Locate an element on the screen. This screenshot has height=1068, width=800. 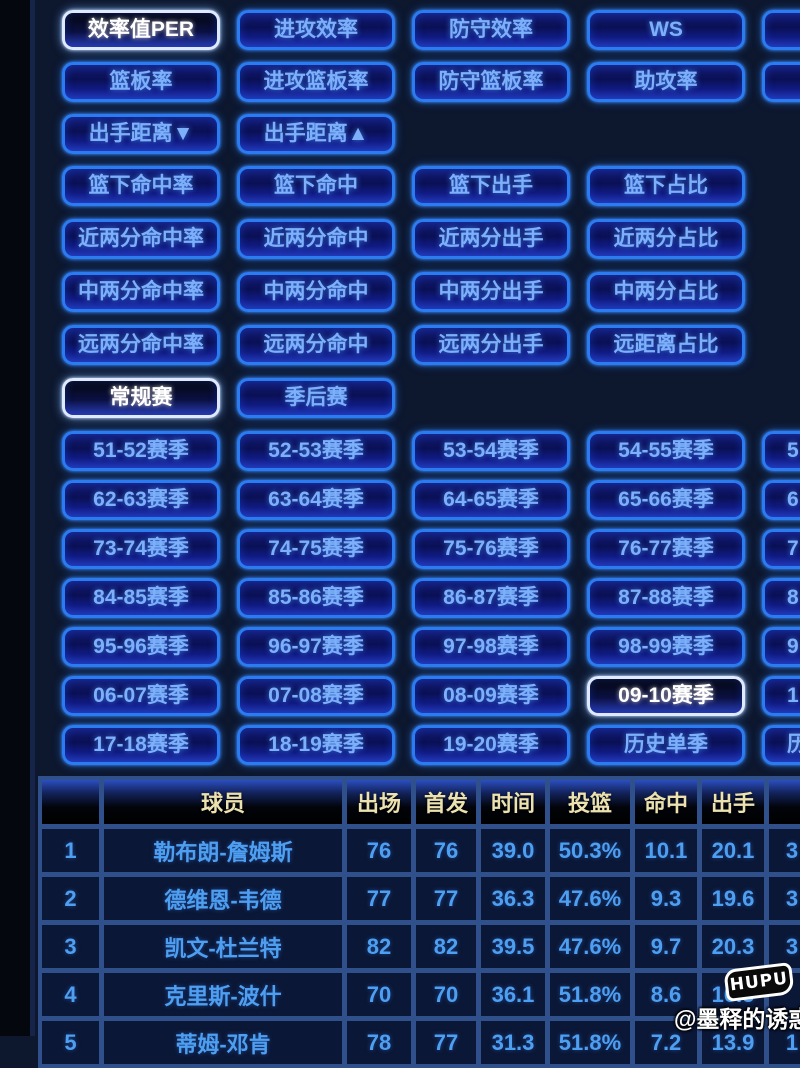
cell-gp: 82 is located at coordinates (379, 946).